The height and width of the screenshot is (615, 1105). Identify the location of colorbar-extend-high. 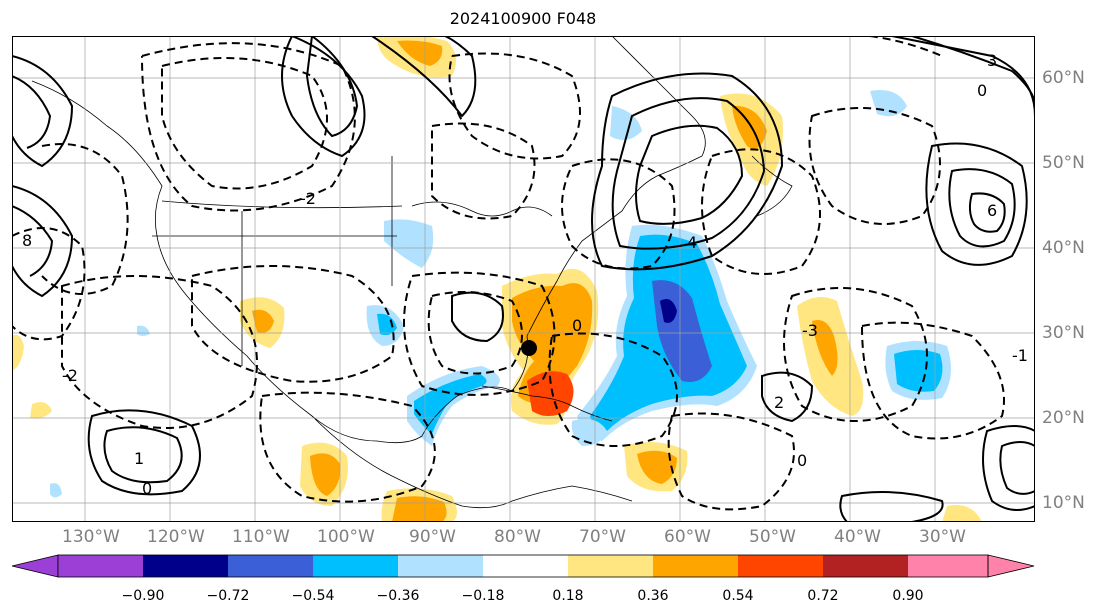
(1011, 566).